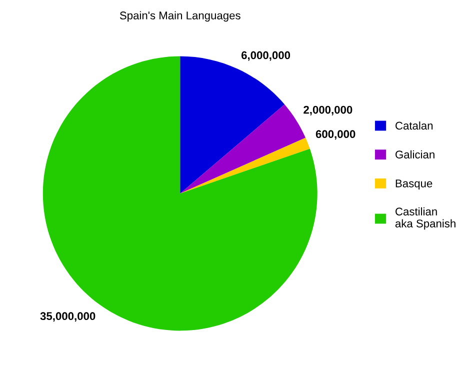 The image size is (474, 365). Describe the element at coordinates (415, 154) in the screenshot. I see `legend-label: Galician` at that location.